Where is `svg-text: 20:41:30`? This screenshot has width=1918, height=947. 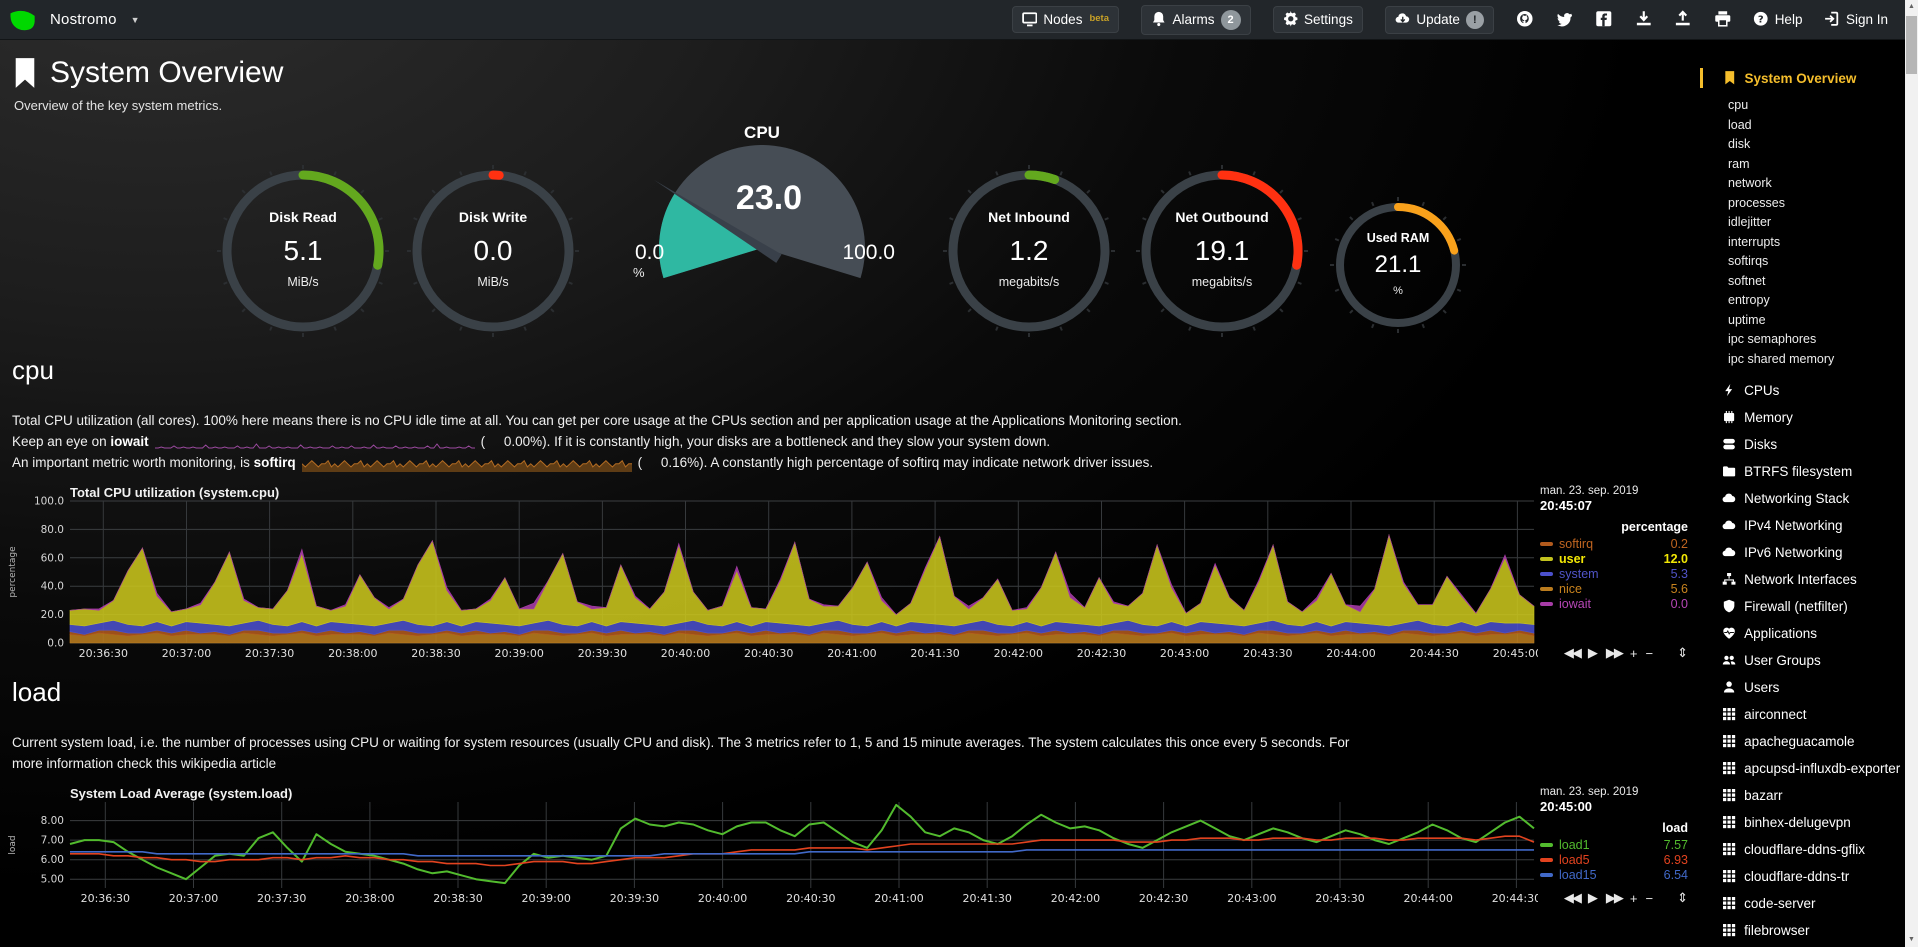 svg-text: 20:41:30 is located at coordinates (934, 653).